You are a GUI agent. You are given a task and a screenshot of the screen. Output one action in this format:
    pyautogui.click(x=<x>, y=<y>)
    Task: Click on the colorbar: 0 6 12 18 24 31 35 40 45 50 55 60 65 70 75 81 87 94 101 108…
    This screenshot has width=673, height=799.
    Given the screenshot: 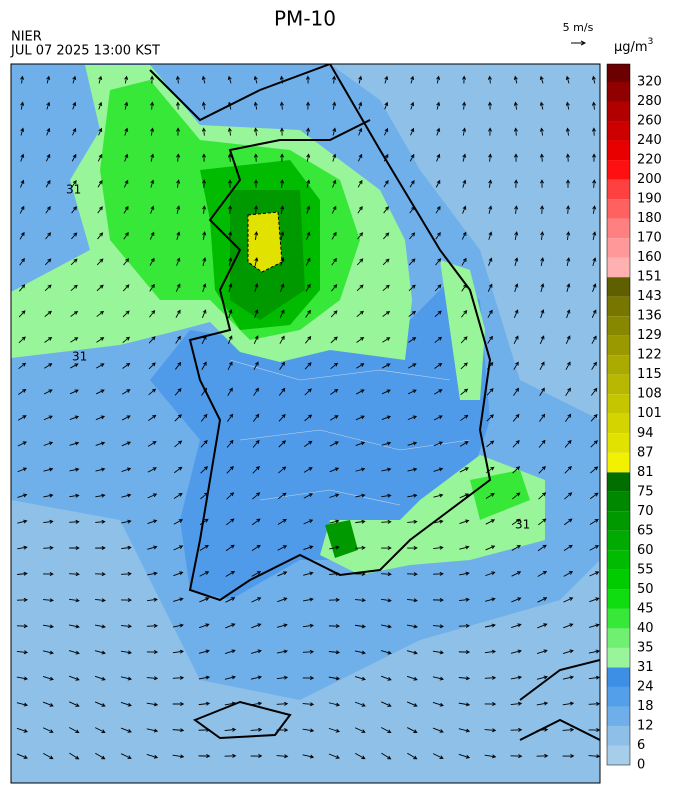 What is the action you would take?
    pyautogui.click(x=634, y=418)
    